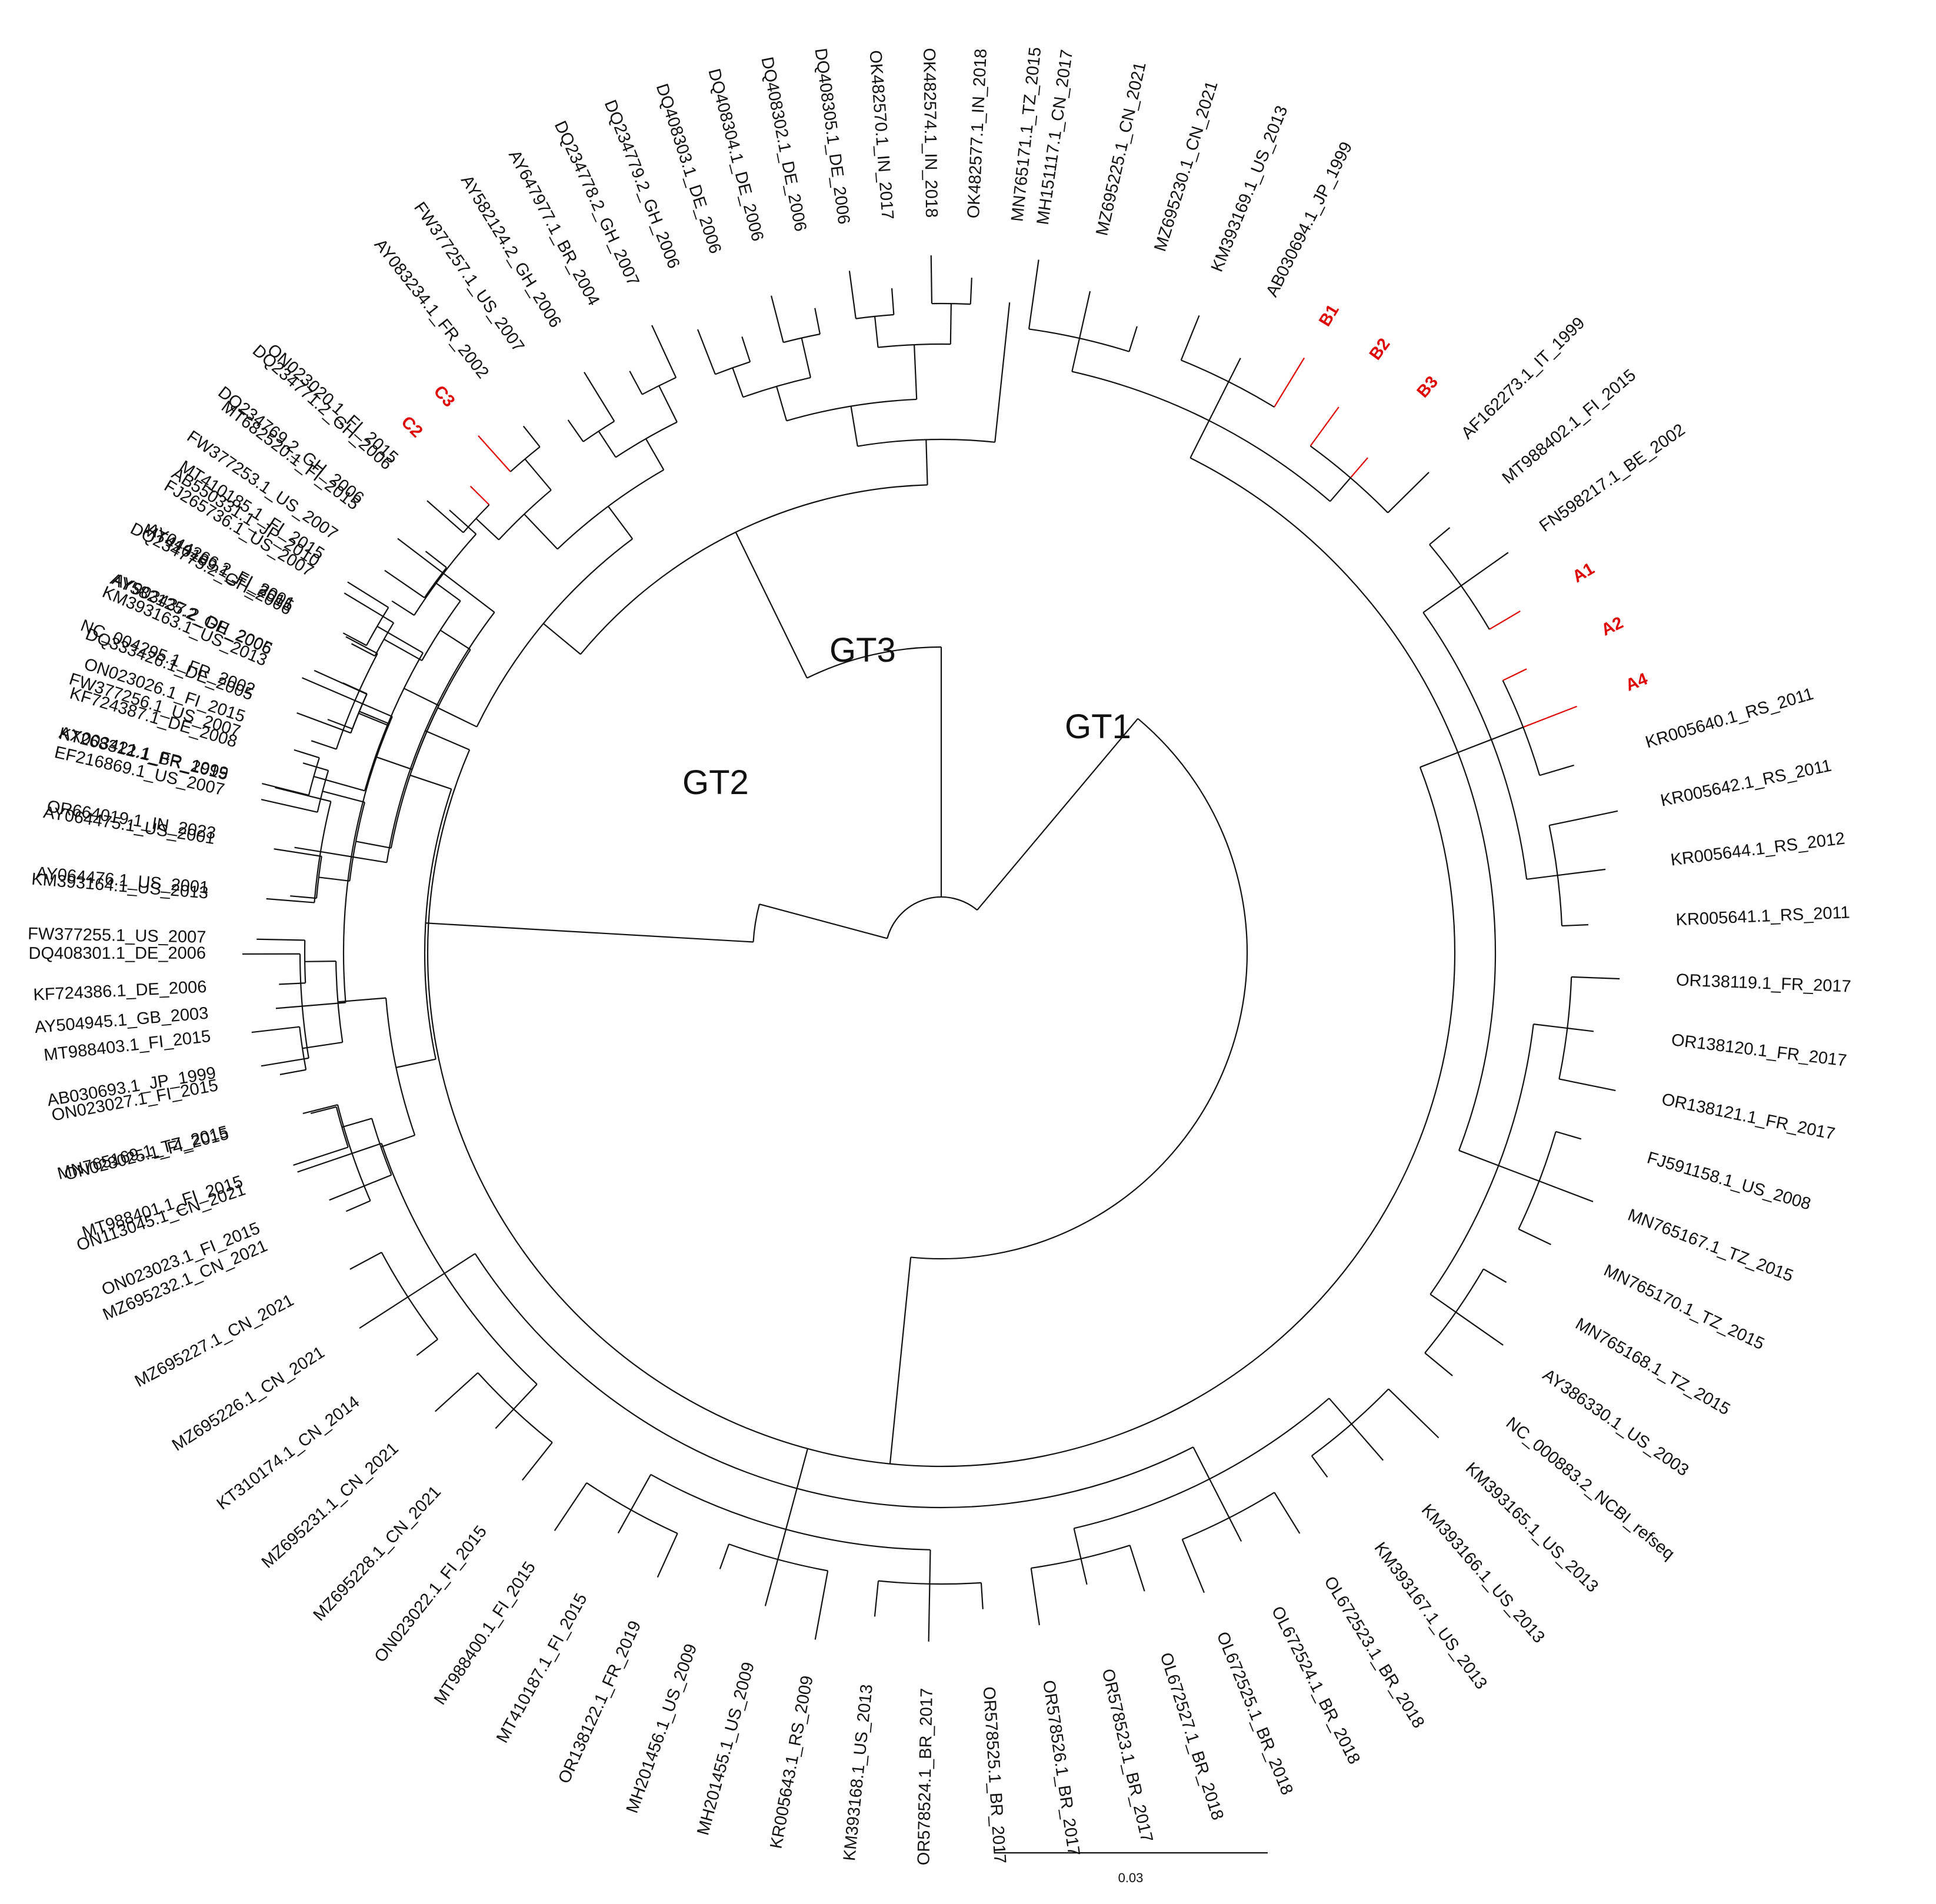 Image resolution: width=1936 pixels, height=1904 pixels. What do you see at coordinates (120, 991) in the screenshot?
I see `leaf-label-kf724386-1-de-2006: KF724386.1_DE_2006` at bounding box center [120, 991].